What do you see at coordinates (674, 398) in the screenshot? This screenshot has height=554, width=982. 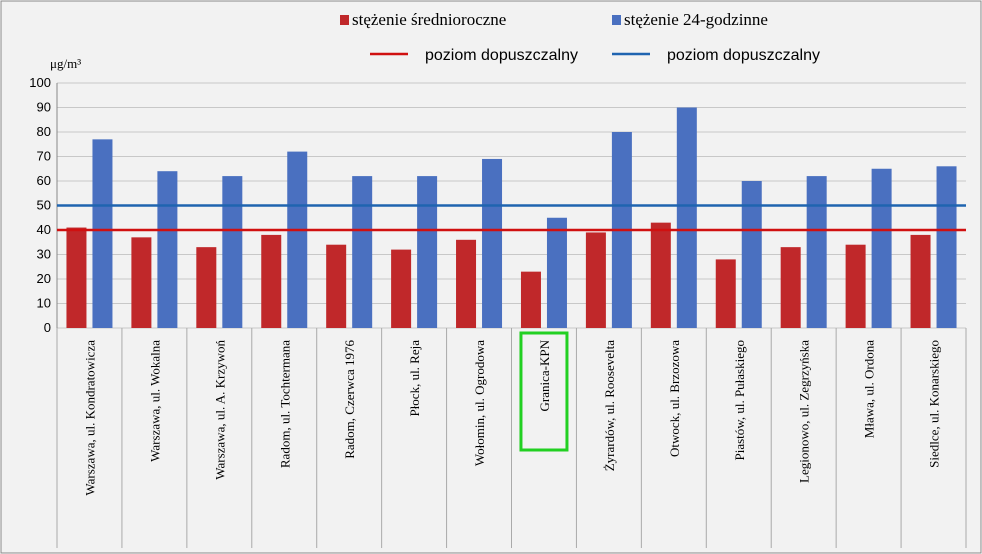 I see `x-tick-label: Otwock, ul. Brzozowa` at bounding box center [674, 398].